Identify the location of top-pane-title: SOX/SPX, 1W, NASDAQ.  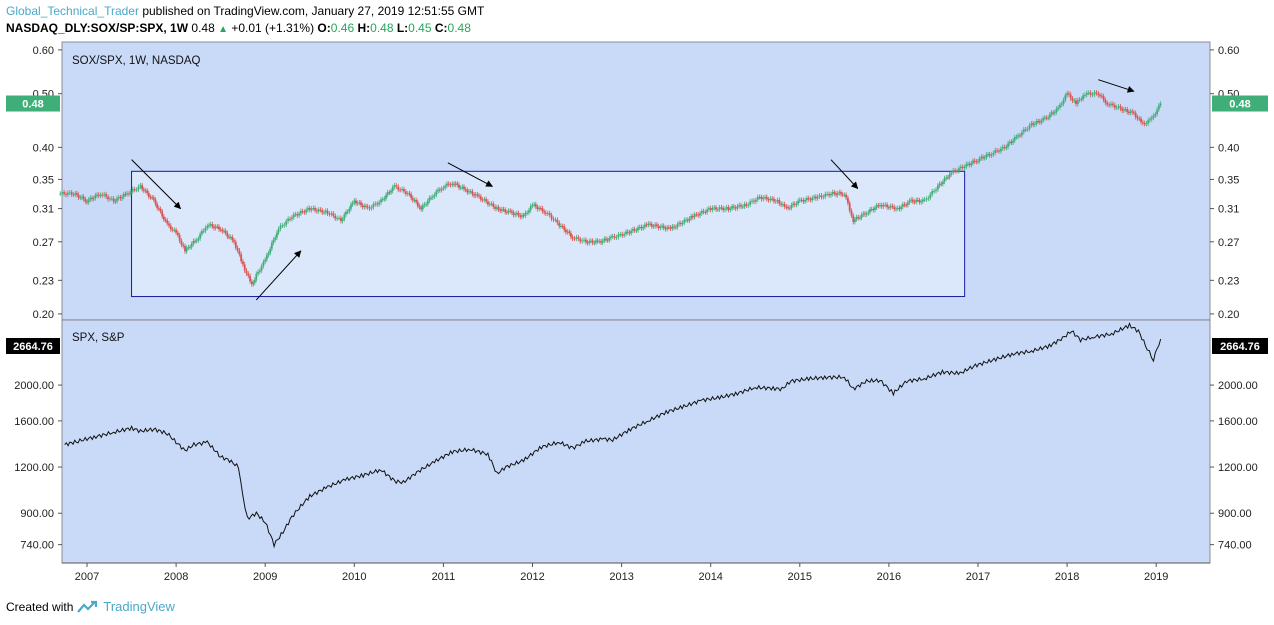
(136, 61).